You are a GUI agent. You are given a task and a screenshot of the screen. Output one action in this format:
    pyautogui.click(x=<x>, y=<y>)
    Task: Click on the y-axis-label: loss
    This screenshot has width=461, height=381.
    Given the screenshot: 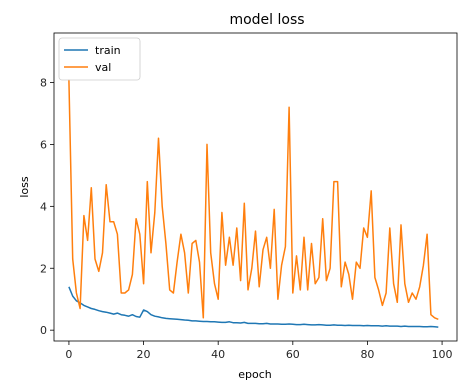 What is the action you would take?
    pyautogui.click(x=24, y=187)
    